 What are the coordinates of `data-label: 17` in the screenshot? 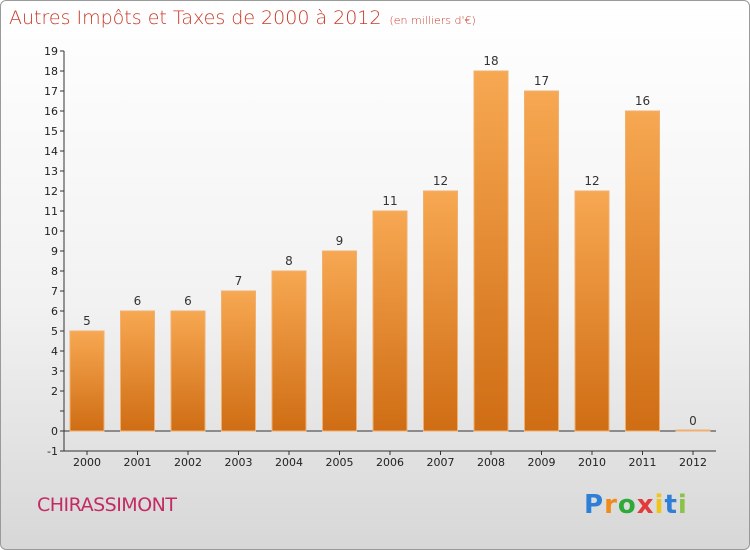 It's located at (541, 81).